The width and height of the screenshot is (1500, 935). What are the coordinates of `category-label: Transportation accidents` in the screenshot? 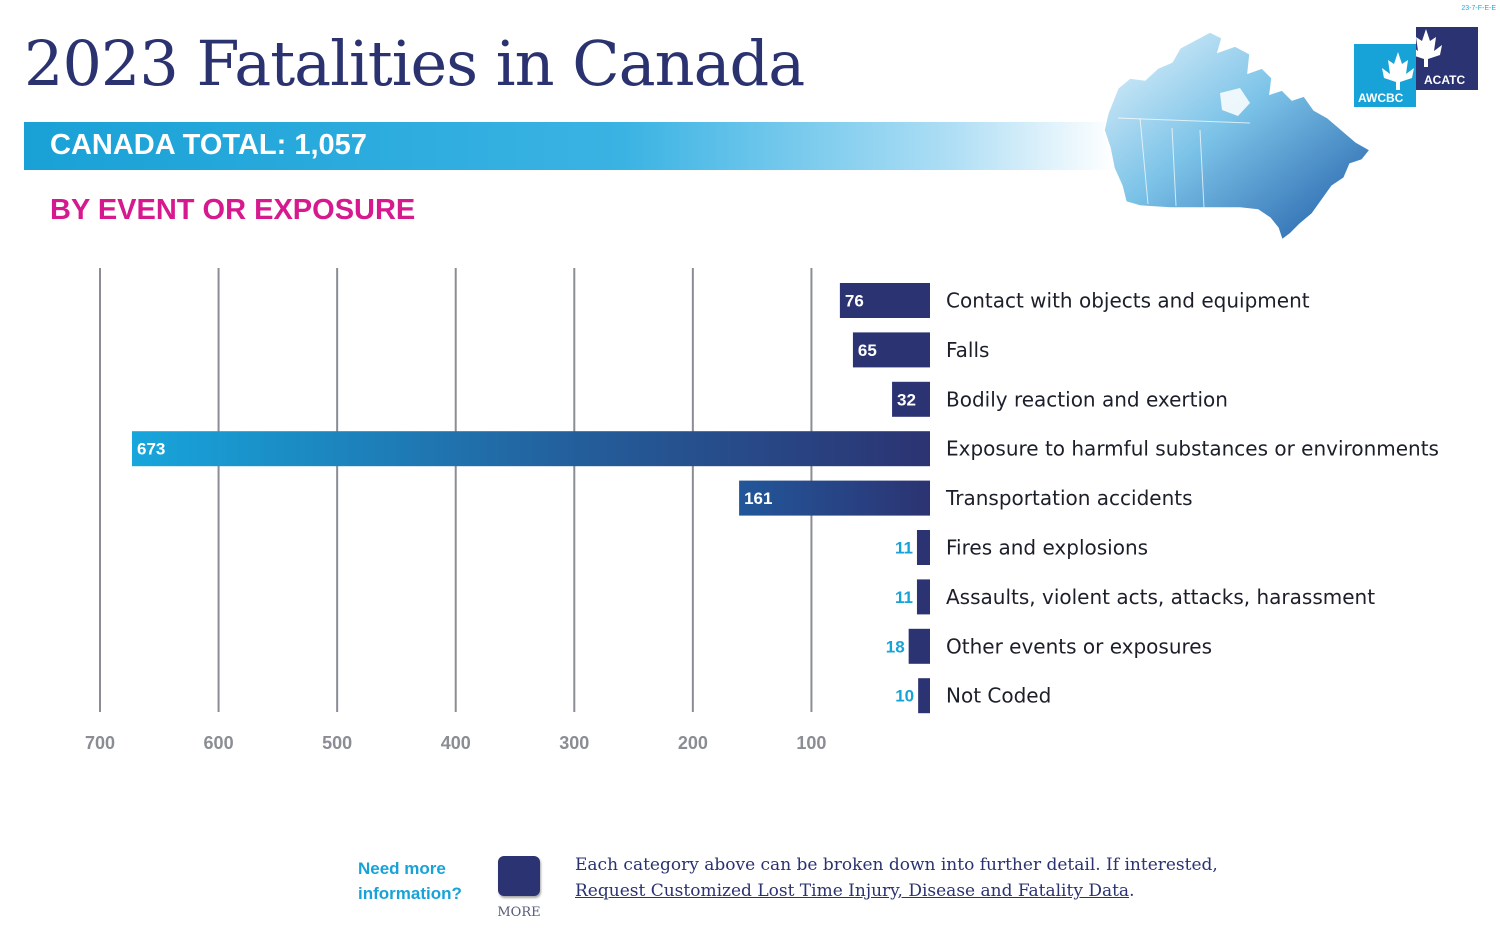 It's located at (1069, 498).